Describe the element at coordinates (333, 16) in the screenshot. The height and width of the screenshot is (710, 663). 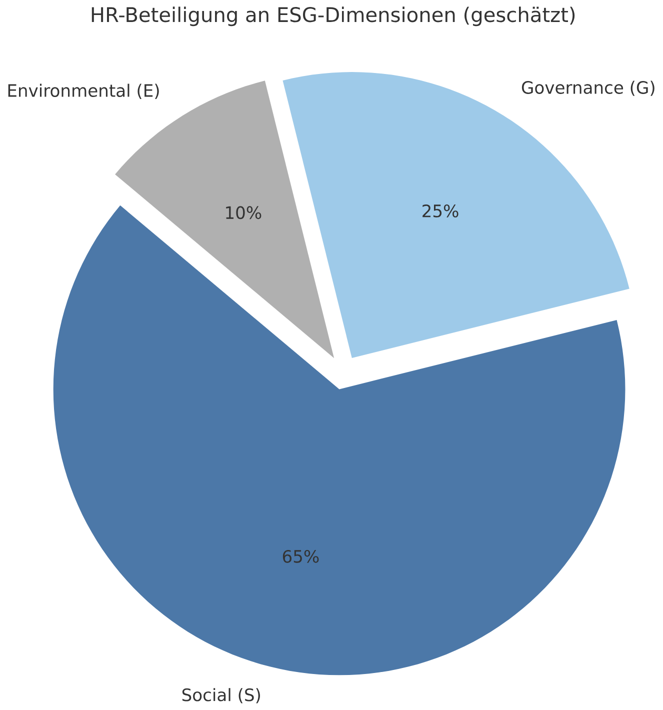
I see `chart-title: HR-Beteiligung an ESG-Dimensionen (geschätzt)` at that location.